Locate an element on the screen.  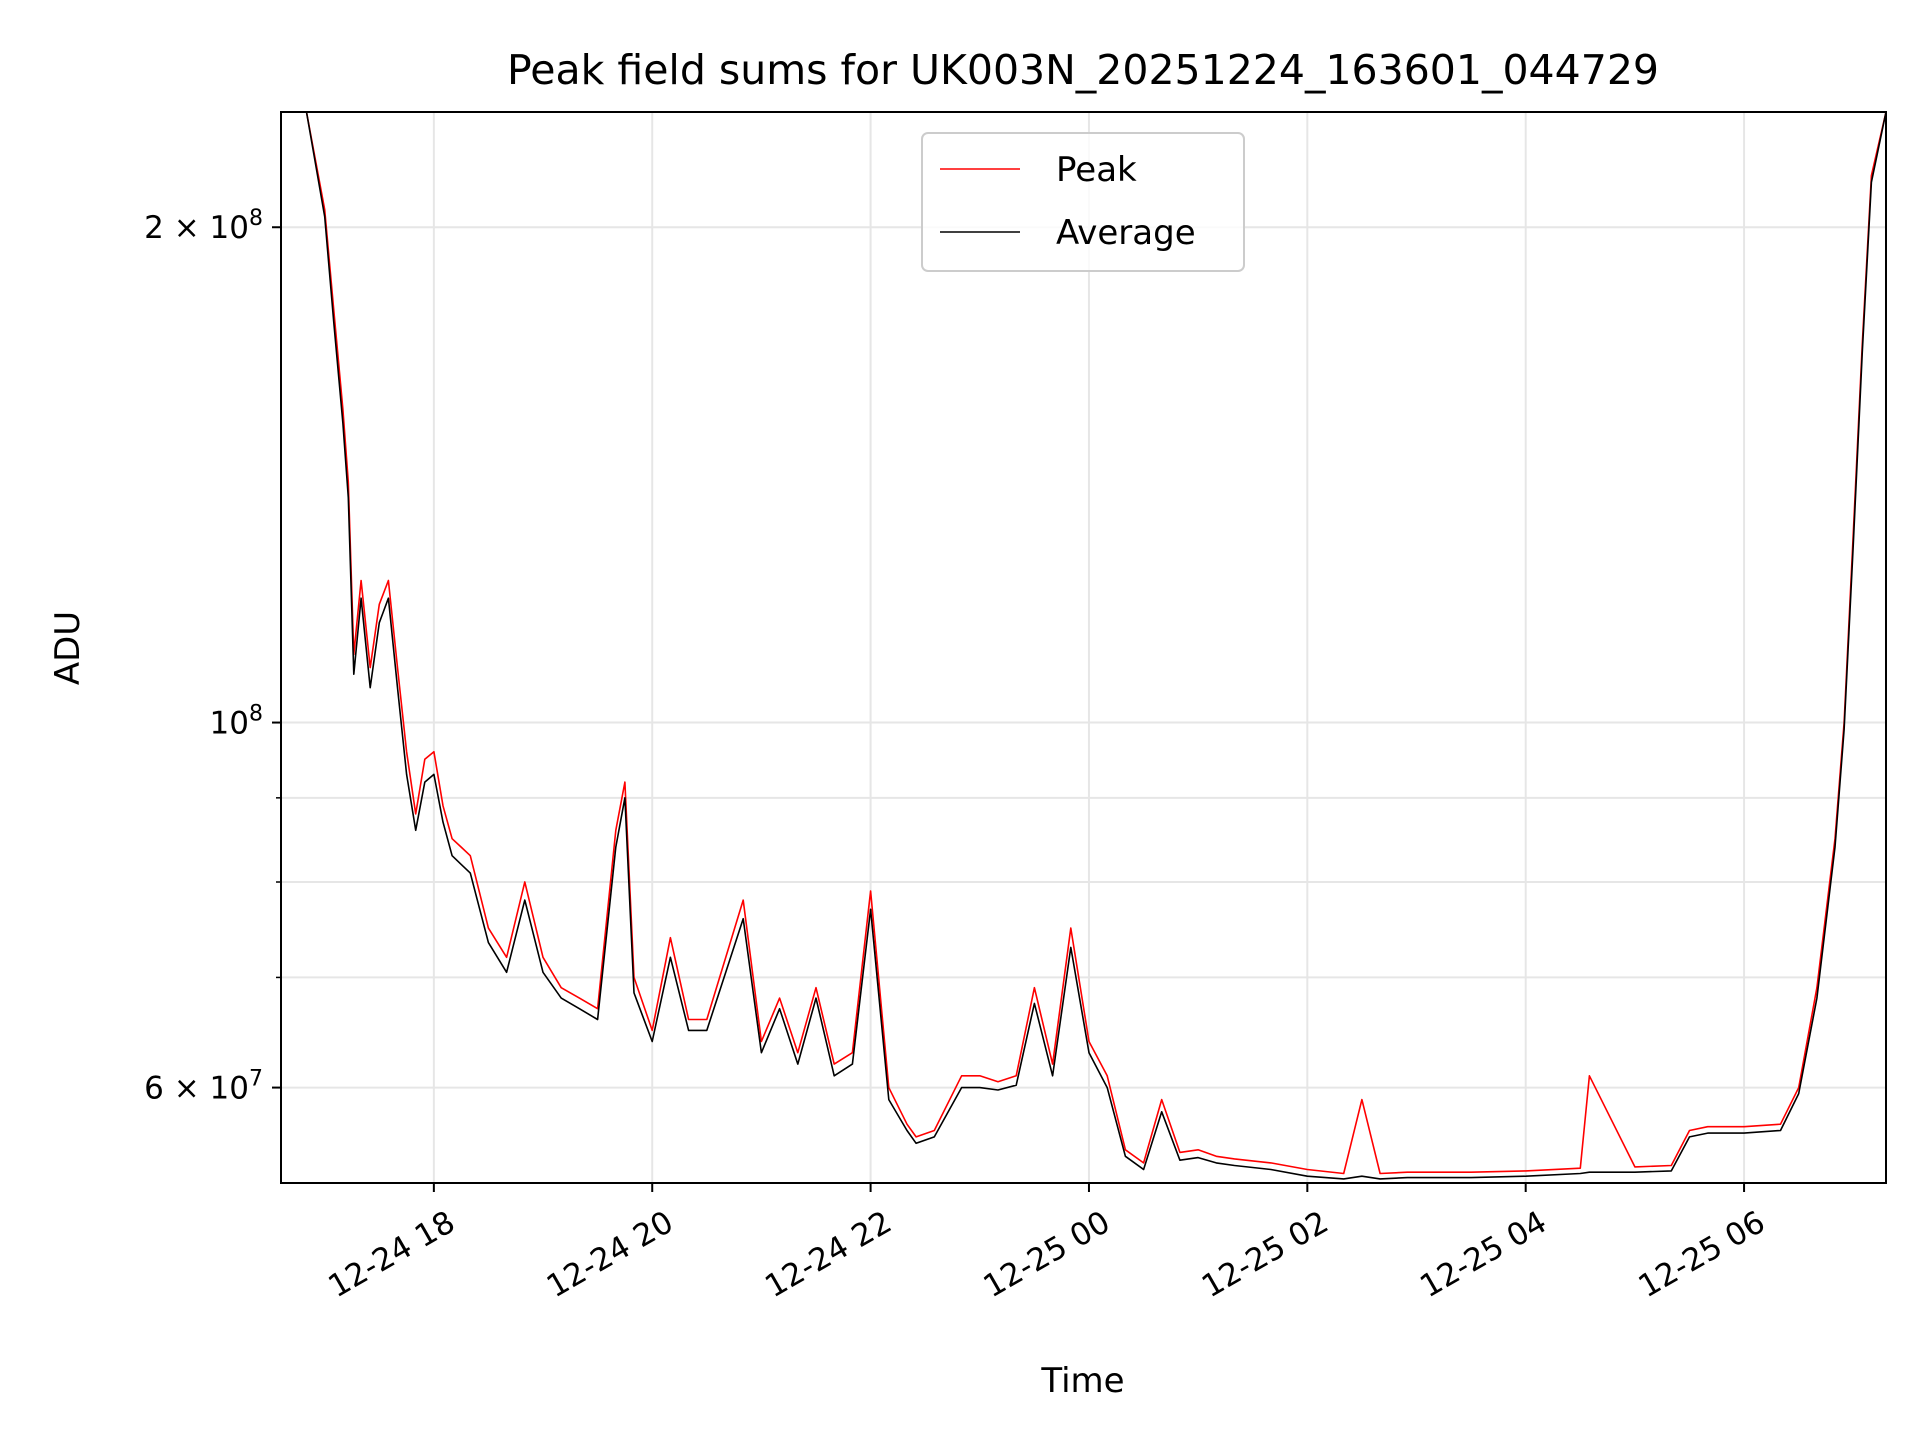
x-tick-label: 12-25 02 is located at coordinates (1265, 1254).